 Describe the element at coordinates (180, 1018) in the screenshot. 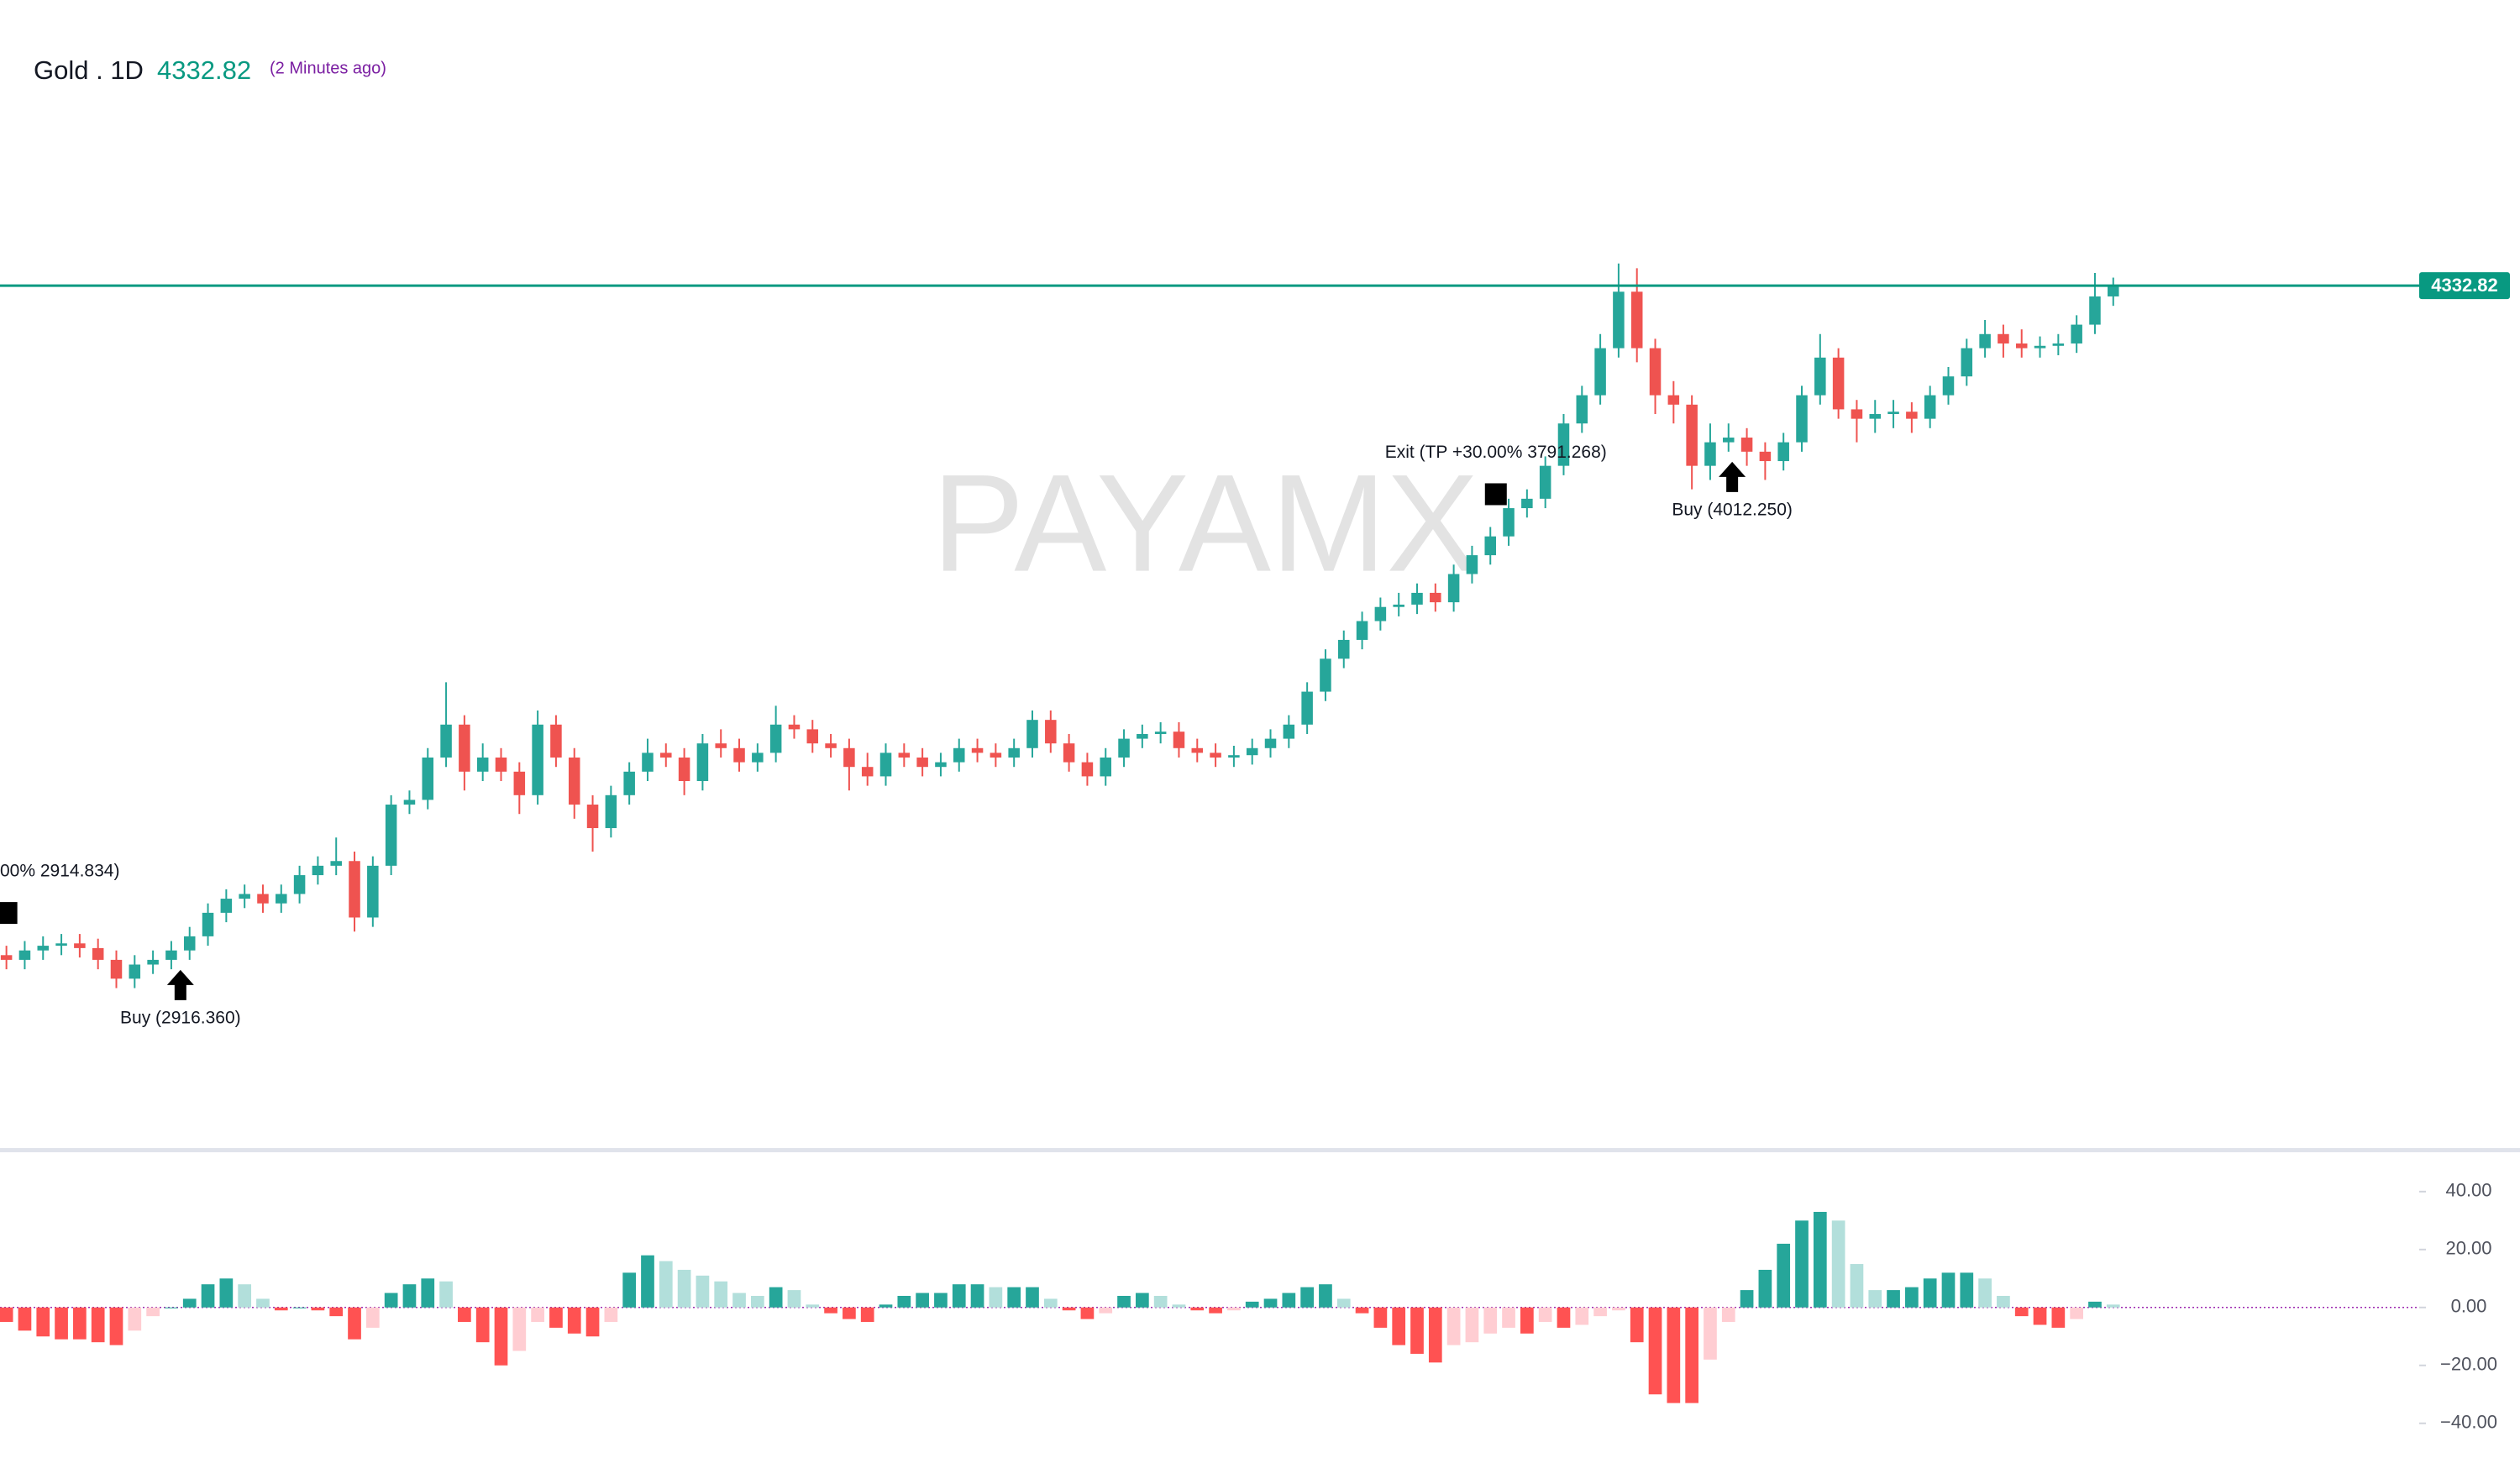

I see `annotation-label: Buy (2916.360)` at that location.